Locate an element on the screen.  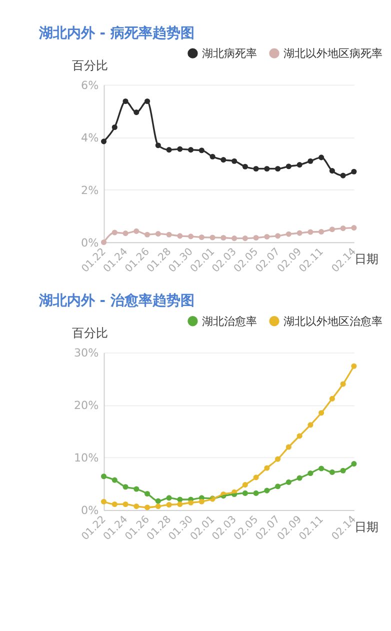
chart-title: 湖北内外 - 病死率趋势图 is located at coordinates (116, 33).